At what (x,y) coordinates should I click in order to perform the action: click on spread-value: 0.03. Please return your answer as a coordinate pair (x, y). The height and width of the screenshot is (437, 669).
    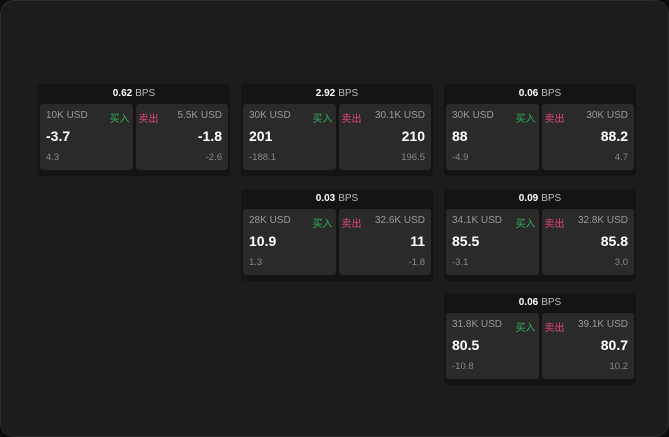
    Looking at the image, I should click on (325, 198).